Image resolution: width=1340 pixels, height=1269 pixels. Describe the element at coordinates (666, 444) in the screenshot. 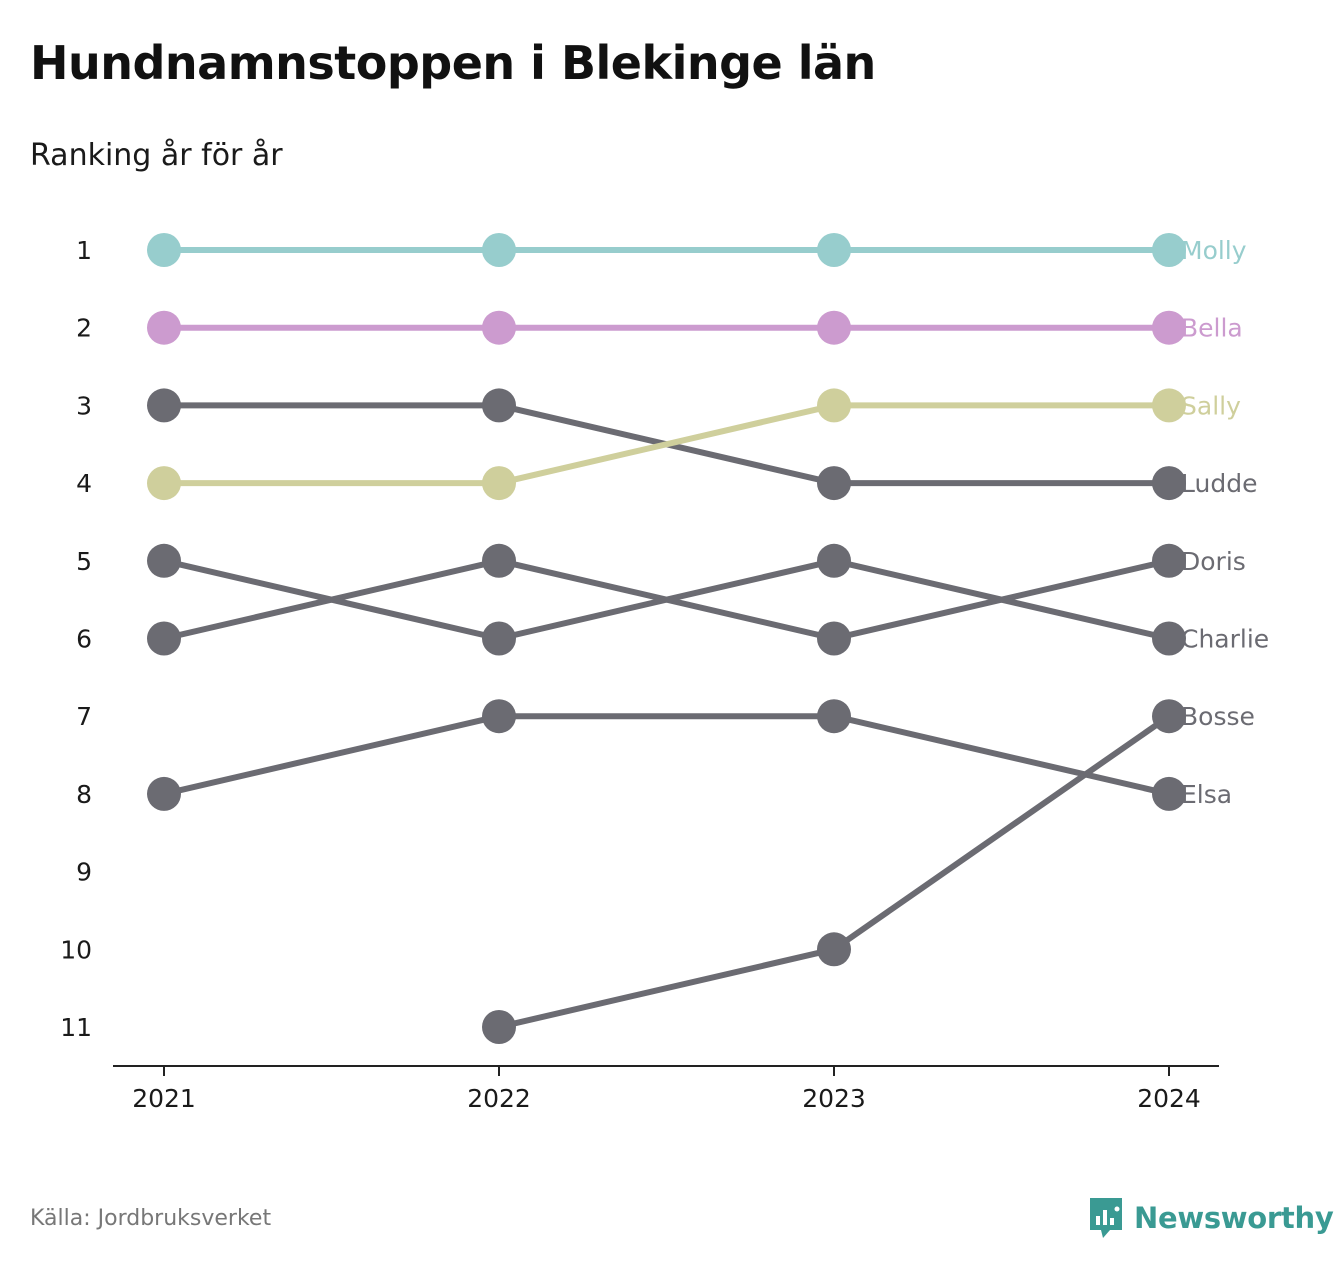

I see `series-line-sally` at that location.